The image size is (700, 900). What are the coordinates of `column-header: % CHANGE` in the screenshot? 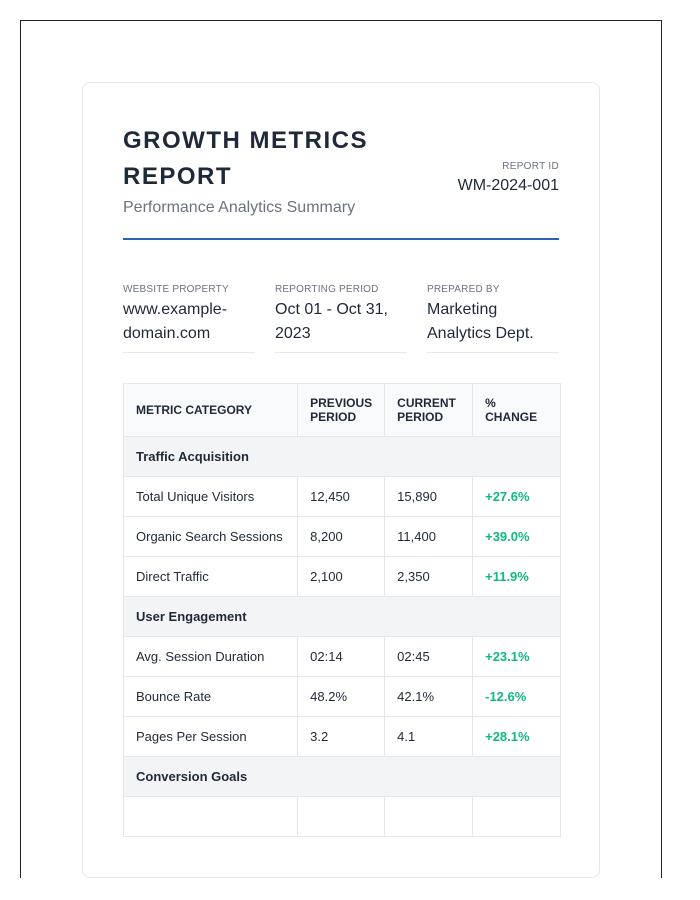 It's located at (516, 410).